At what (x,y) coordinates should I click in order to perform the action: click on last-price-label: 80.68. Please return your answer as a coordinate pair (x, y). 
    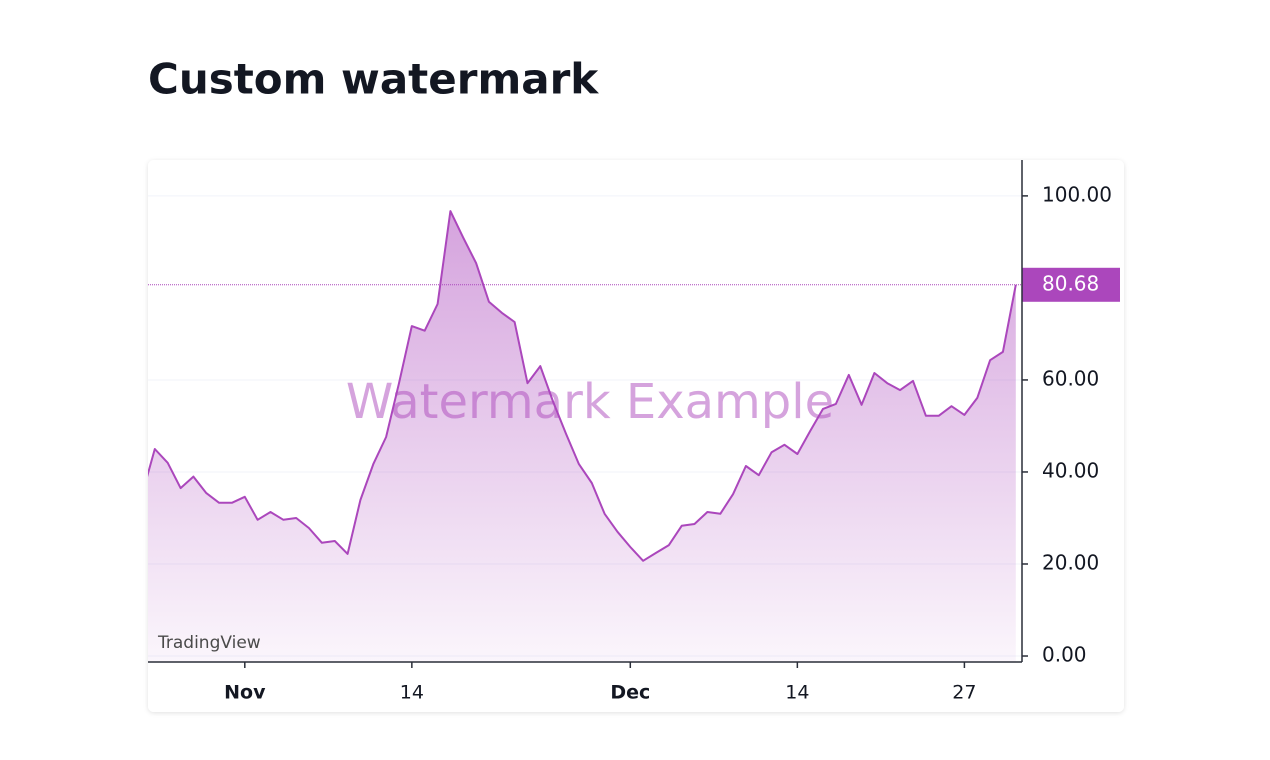
    Looking at the image, I should click on (1070, 283).